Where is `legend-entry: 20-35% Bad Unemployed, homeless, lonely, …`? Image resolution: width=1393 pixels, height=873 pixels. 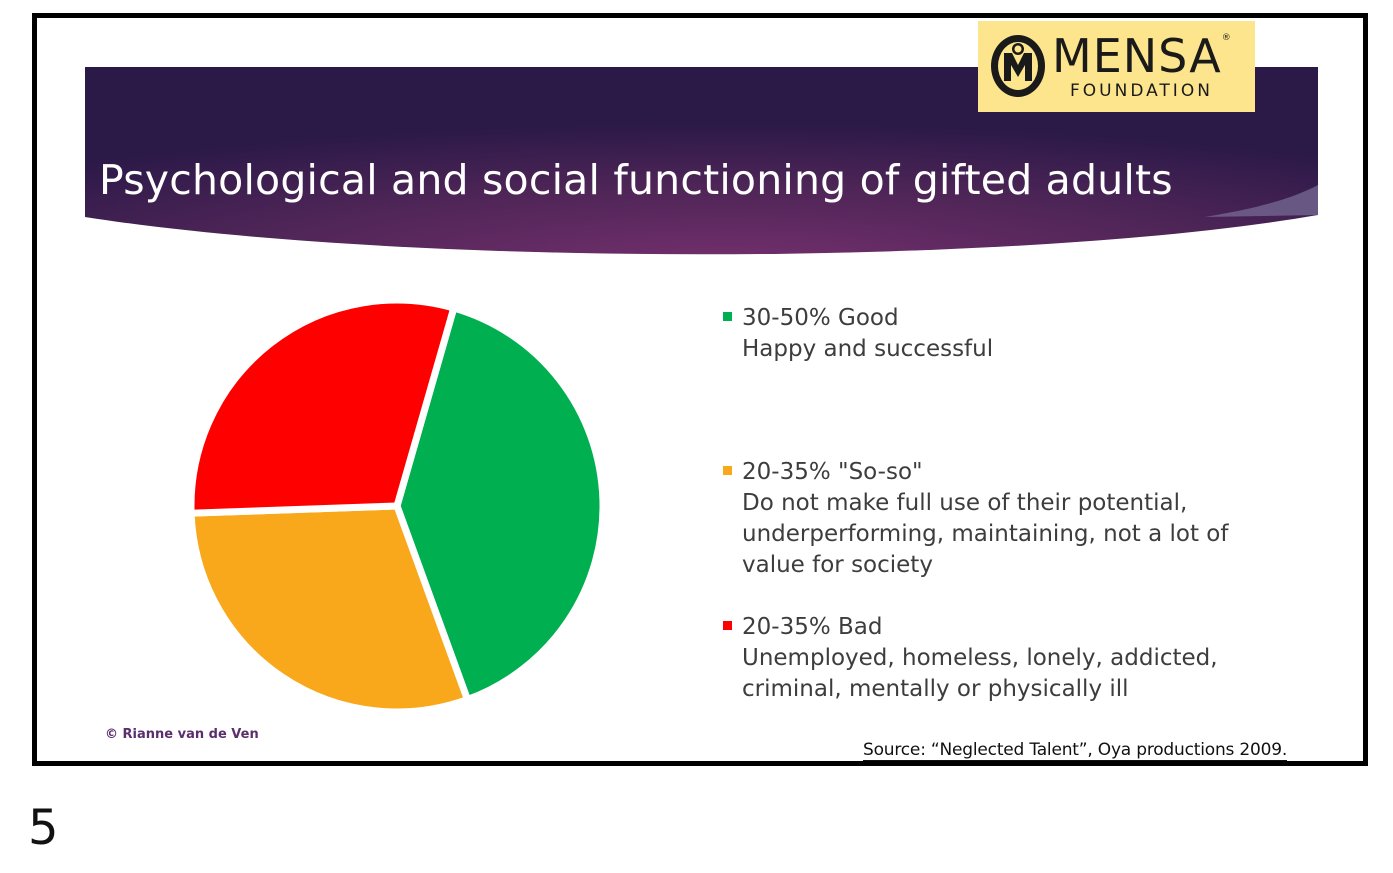
legend-entry: 20-35% Bad Unemployed, homeless, lonely, … is located at coordinates (970, 658).